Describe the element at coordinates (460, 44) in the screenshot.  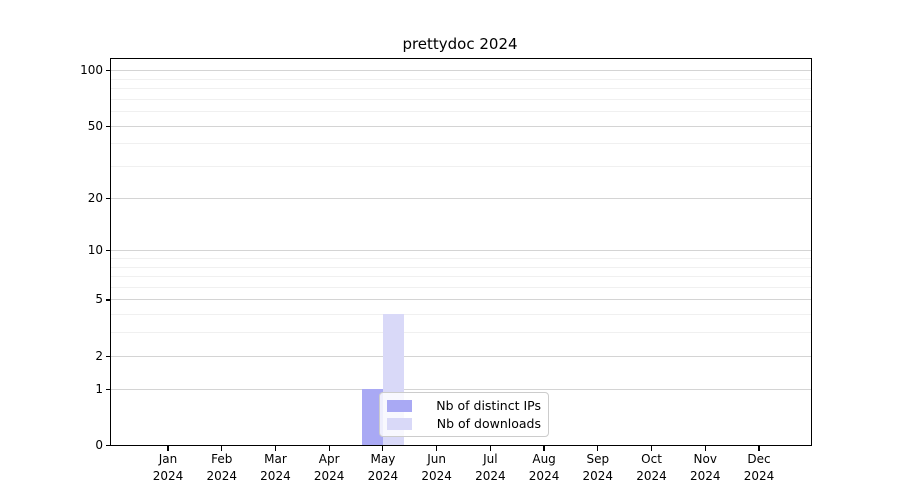
I see `chart-title: prettydoc 2024` at that location.